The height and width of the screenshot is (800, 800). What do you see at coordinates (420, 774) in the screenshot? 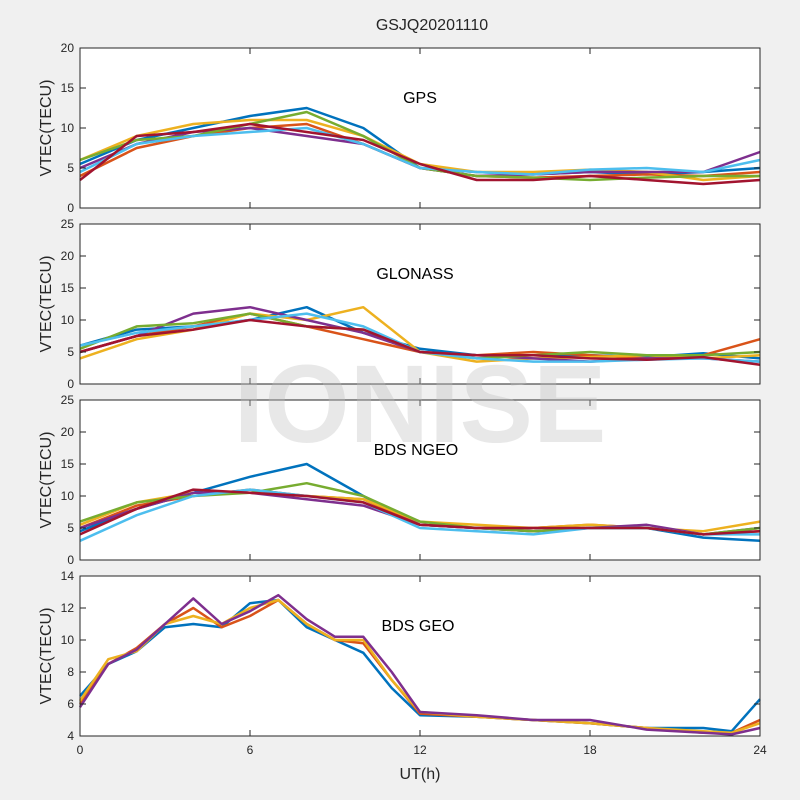
I see `x-axis-label: UT(h)` at bounding box center [420, 774].